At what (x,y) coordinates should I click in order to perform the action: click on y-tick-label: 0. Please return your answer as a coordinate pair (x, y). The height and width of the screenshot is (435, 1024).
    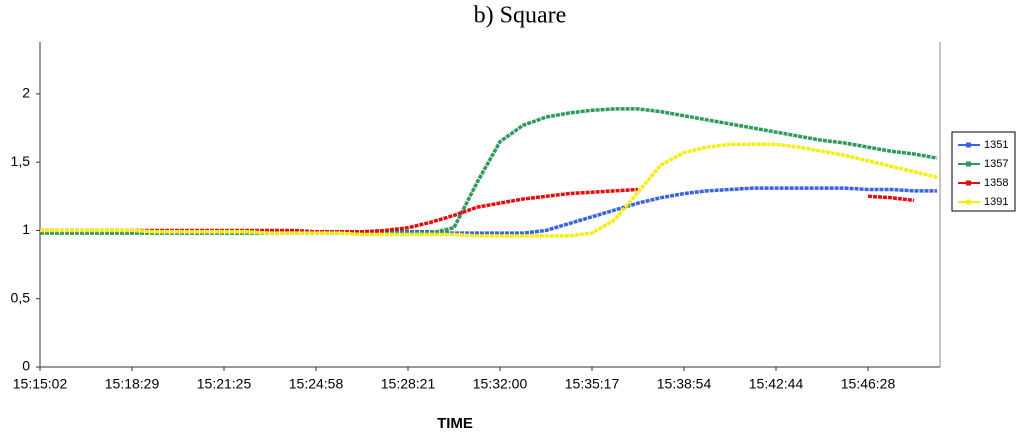
    Looking at the image, I should click on (26, 366).